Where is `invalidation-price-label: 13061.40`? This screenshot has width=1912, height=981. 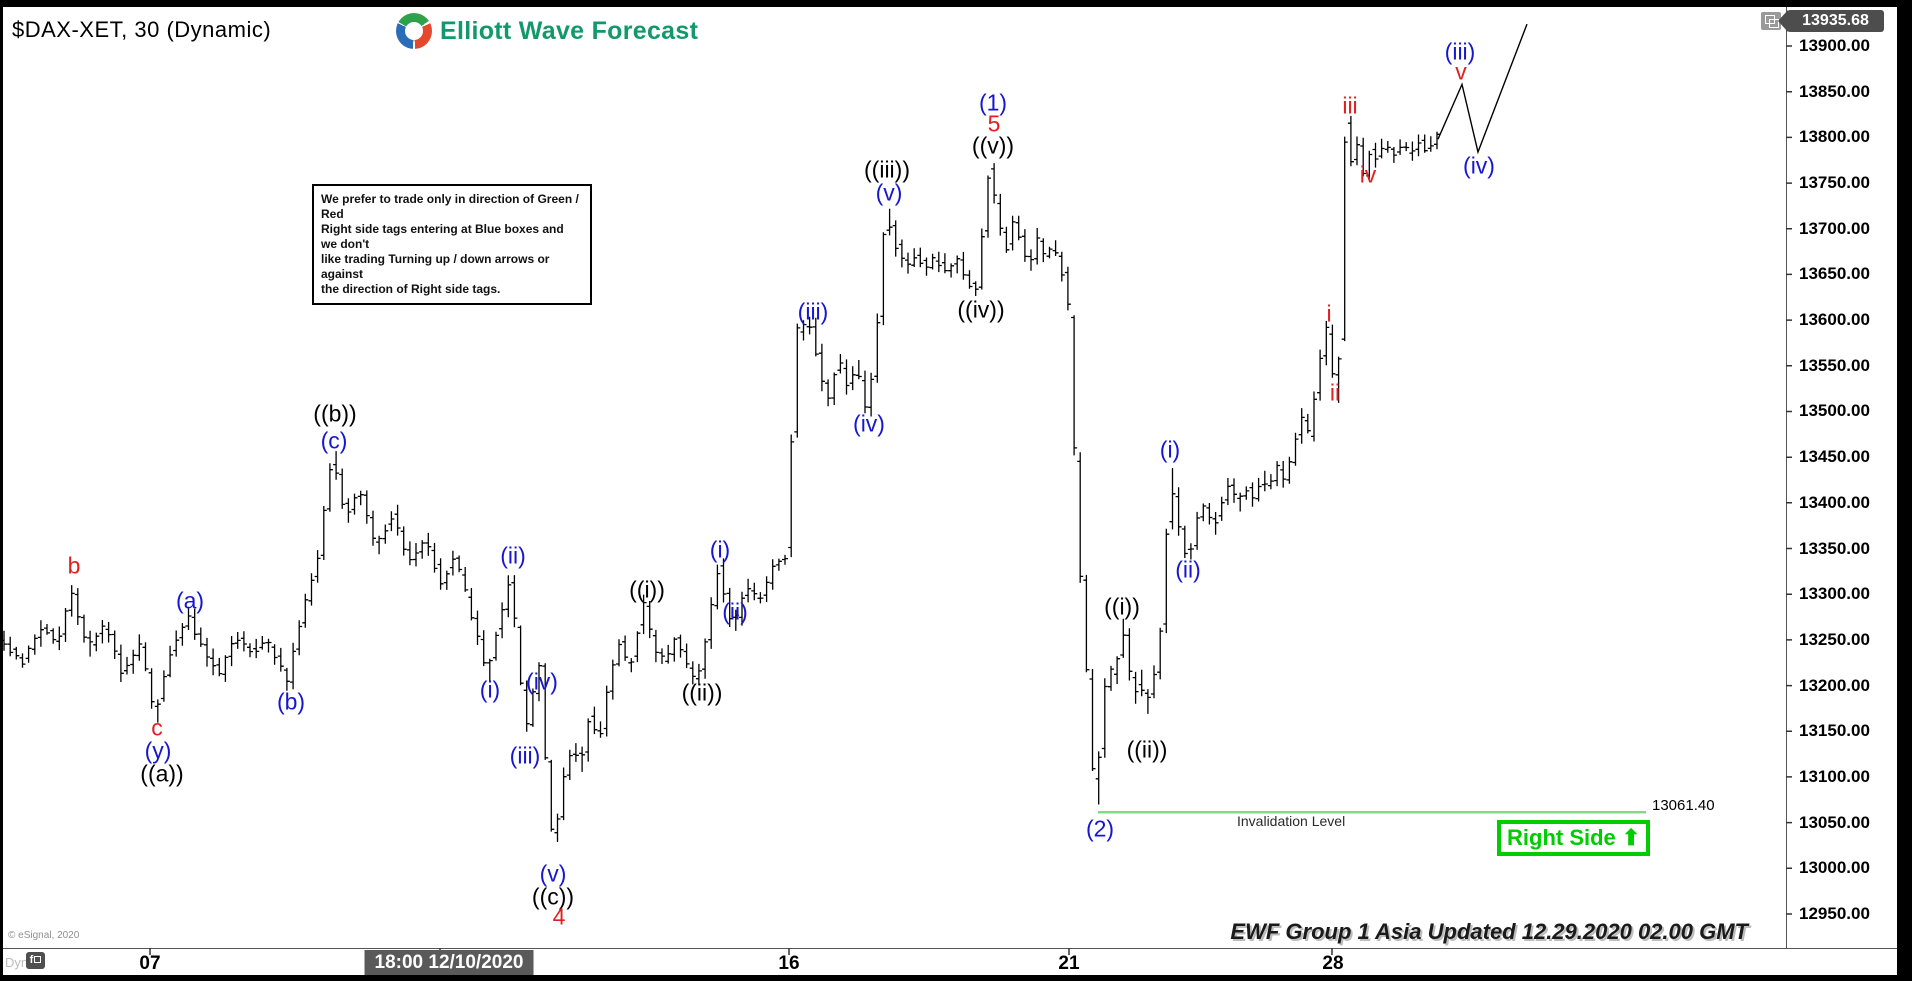
invalidation-price-label: 13061.40 is located at coordinates (1683, 805).